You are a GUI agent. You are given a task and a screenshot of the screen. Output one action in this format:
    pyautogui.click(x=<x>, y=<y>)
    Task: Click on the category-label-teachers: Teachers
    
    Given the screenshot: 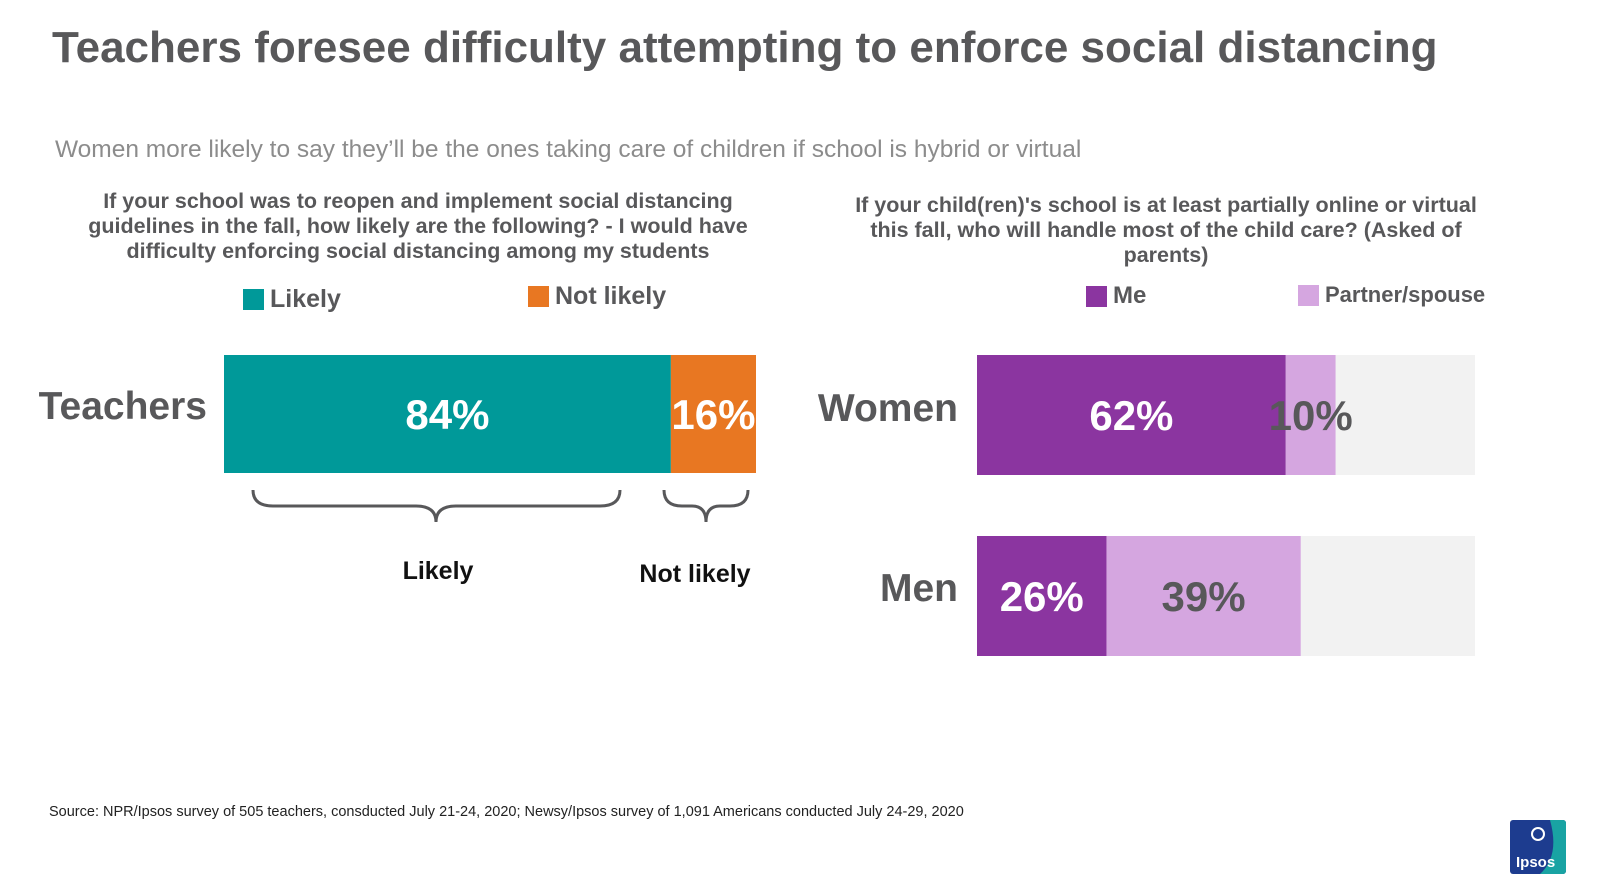 What is the action you would take?
    pyautogui.click(x=122, y=406)
    